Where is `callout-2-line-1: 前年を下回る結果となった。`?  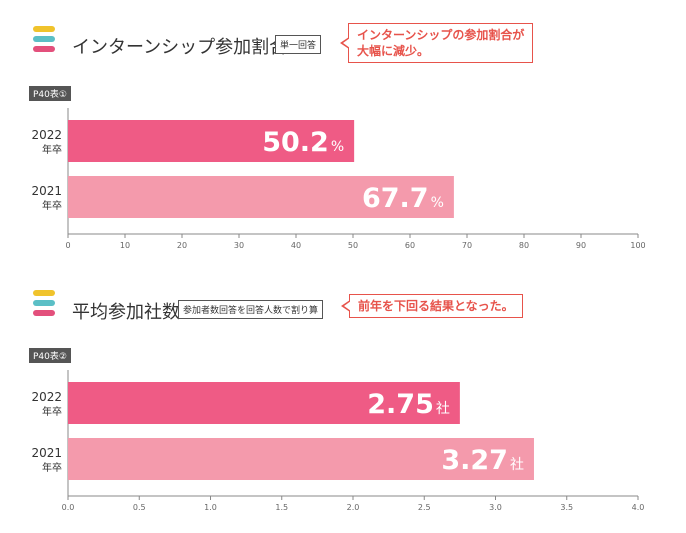 callout-2-line-1: 前年を下回る結果となった。 is located at coordinates (436, 306).